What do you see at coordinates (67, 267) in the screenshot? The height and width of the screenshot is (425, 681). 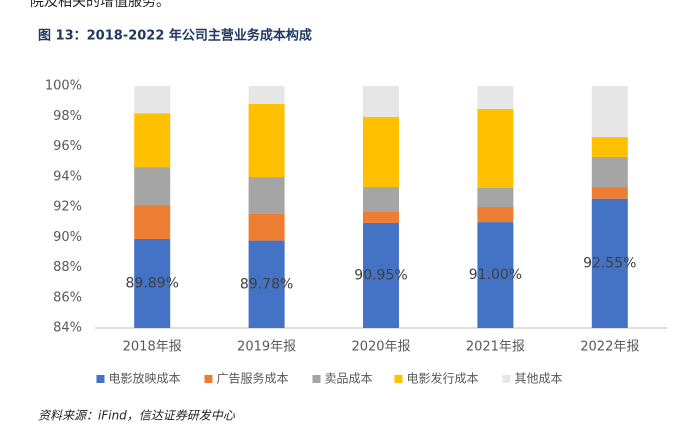 I see `y-tick-label: 88%` at bounding box center [67, 267].